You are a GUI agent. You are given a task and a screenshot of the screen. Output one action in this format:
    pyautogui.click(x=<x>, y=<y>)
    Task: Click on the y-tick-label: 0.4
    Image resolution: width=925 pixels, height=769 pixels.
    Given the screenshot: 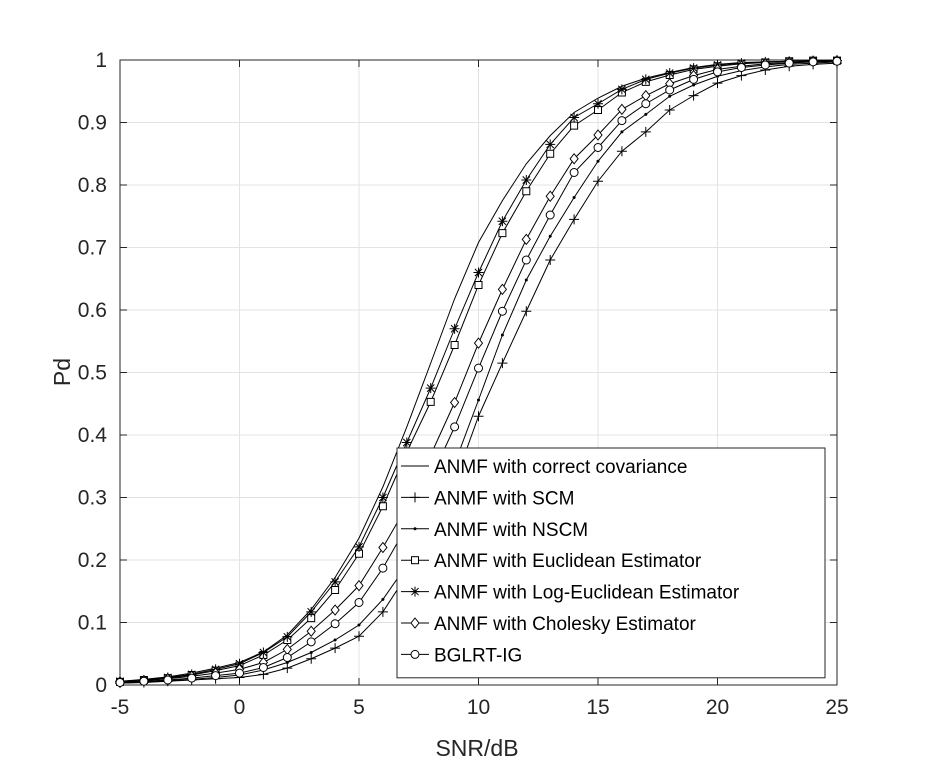 What is the action you would take?
    pyautogui.click(x=93, y=435)
    